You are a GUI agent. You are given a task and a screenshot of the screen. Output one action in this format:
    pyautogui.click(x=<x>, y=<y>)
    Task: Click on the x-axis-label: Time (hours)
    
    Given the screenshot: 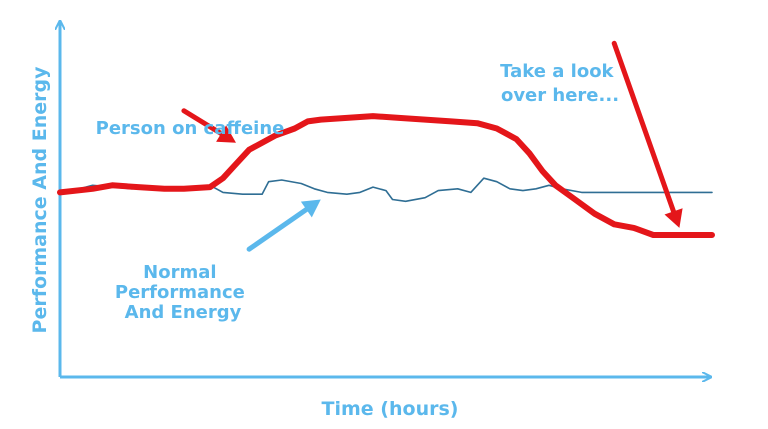 What is the action you would take?
    pyautogui.click(x=390, y=409)
    